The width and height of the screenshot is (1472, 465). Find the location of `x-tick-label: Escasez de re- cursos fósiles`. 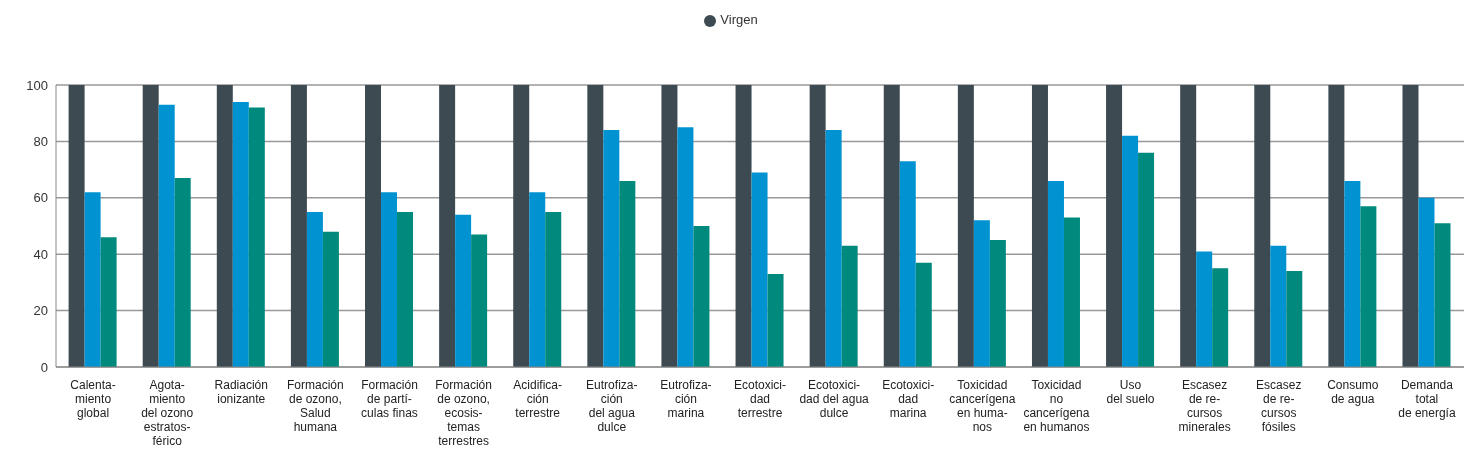

x-tick-label: Escasez de re- cursos fósiles is located at coordinates (1279, 406).